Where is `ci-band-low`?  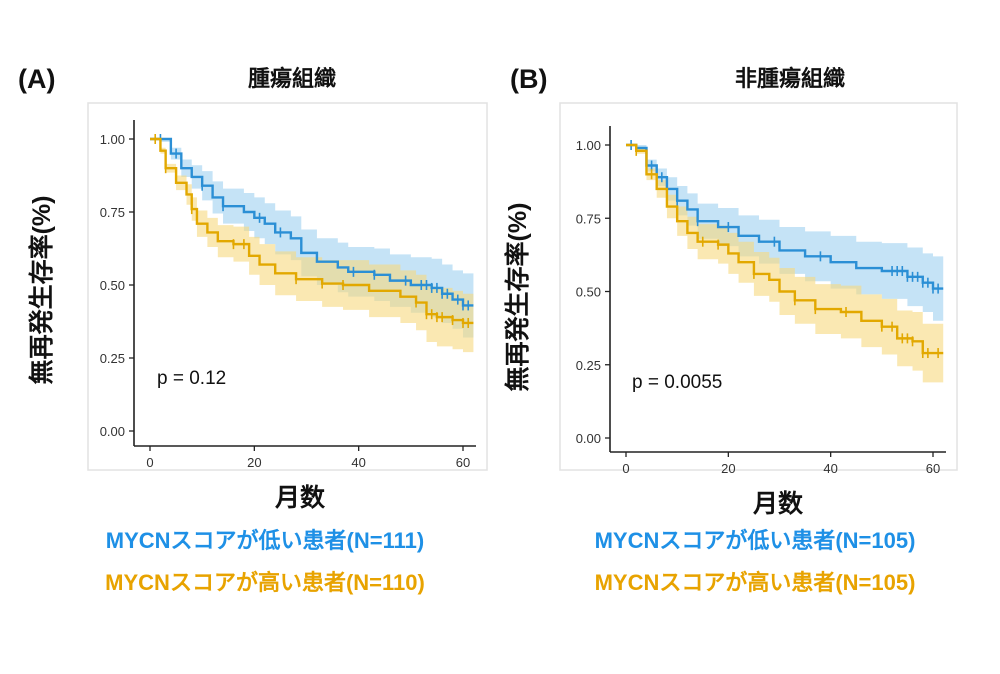
ci-band-low is located at coordinates (785, 233).